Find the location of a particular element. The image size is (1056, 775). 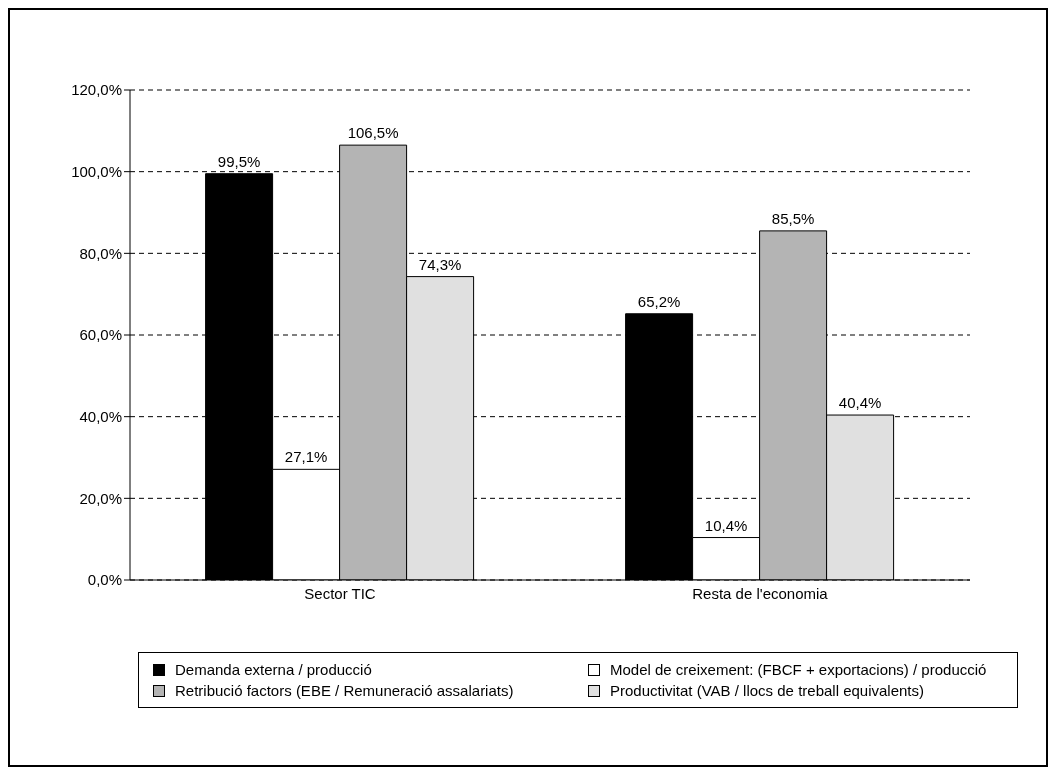

data-label: 10,4% is located at coordinates (726, 525).